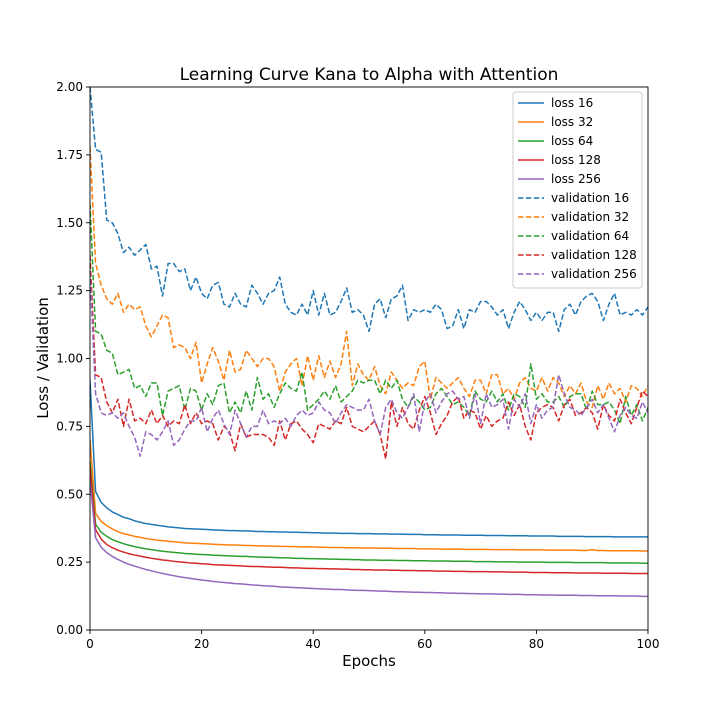 This screenshot has height=720, width=720. I want to click on legend-label: validation 16, so click(590, 198).